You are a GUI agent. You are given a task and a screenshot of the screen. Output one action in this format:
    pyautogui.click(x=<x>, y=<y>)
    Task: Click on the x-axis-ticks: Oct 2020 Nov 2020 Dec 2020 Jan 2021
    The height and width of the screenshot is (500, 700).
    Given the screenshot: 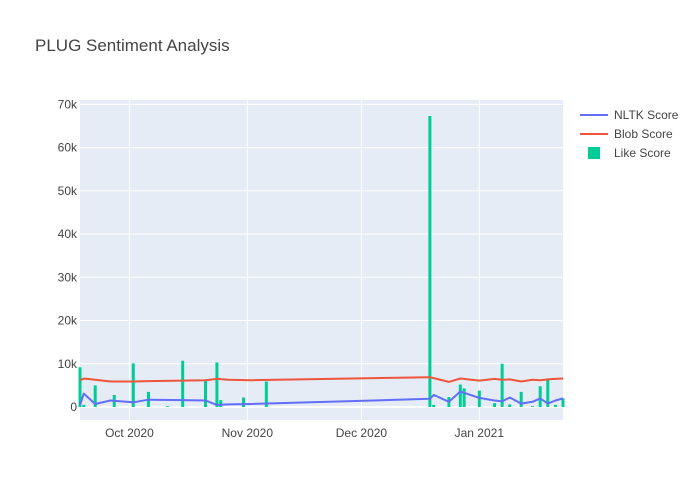 What is the action you would take?
    pyautogui.click(x=304, y=433)
    